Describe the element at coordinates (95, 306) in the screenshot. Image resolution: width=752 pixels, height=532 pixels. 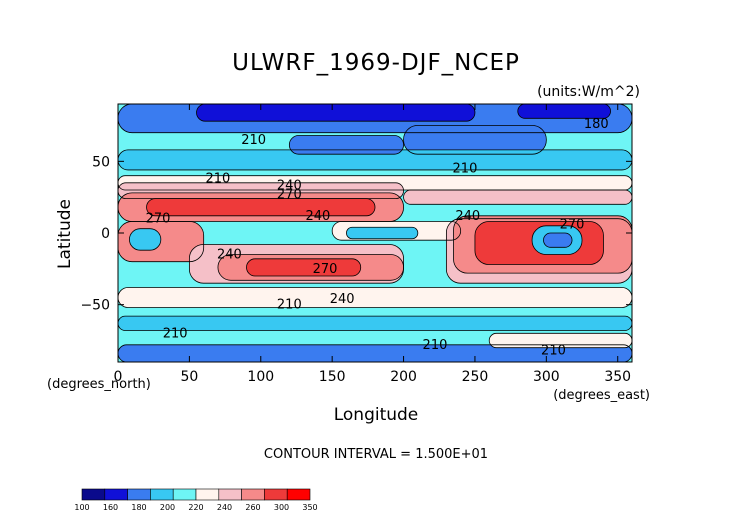
I see `y-tick-label: −50` at that location.